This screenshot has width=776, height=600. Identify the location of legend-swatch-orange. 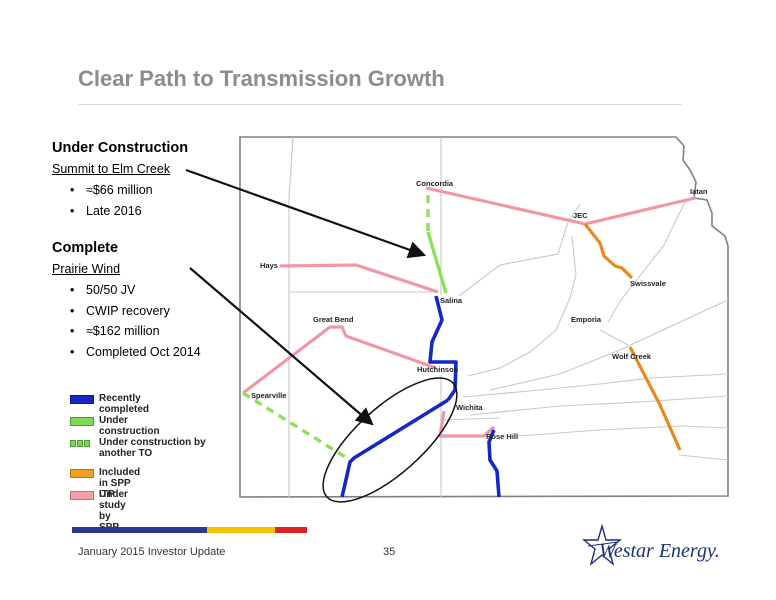
(82, 473).